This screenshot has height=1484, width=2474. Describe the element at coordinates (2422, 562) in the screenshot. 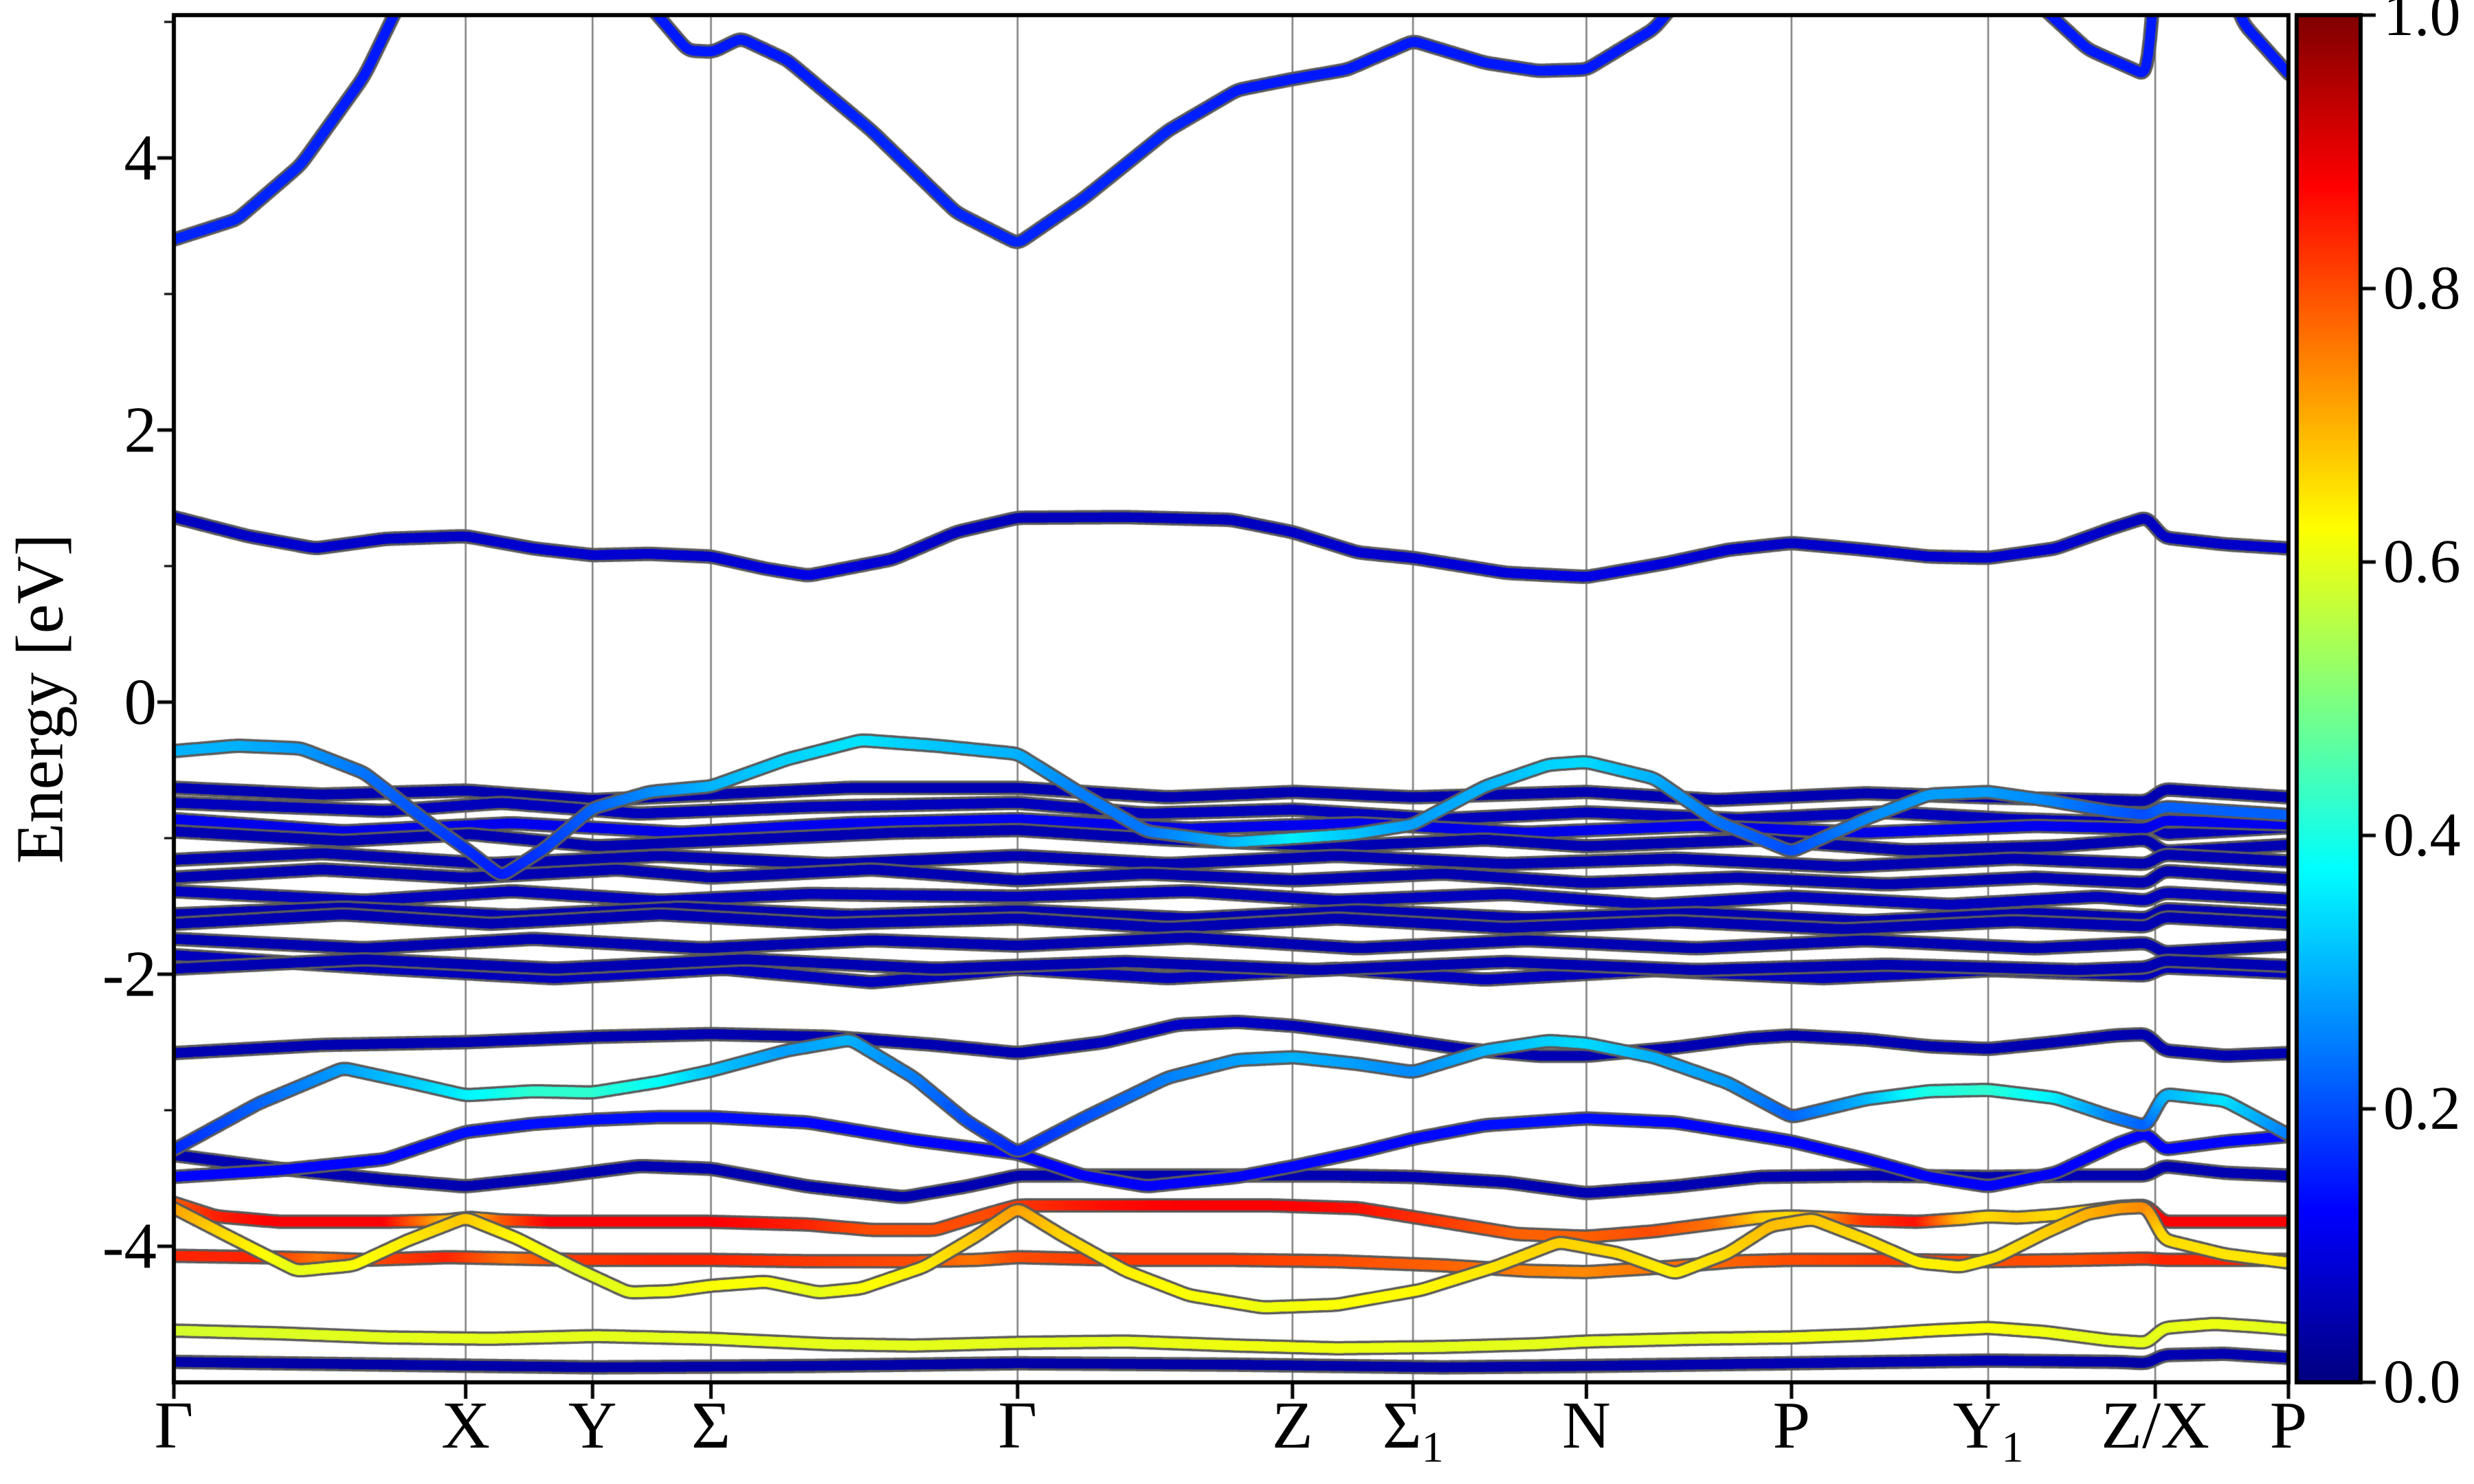

I see `colorbar-tick-label-0.6: 0.6` at that location.